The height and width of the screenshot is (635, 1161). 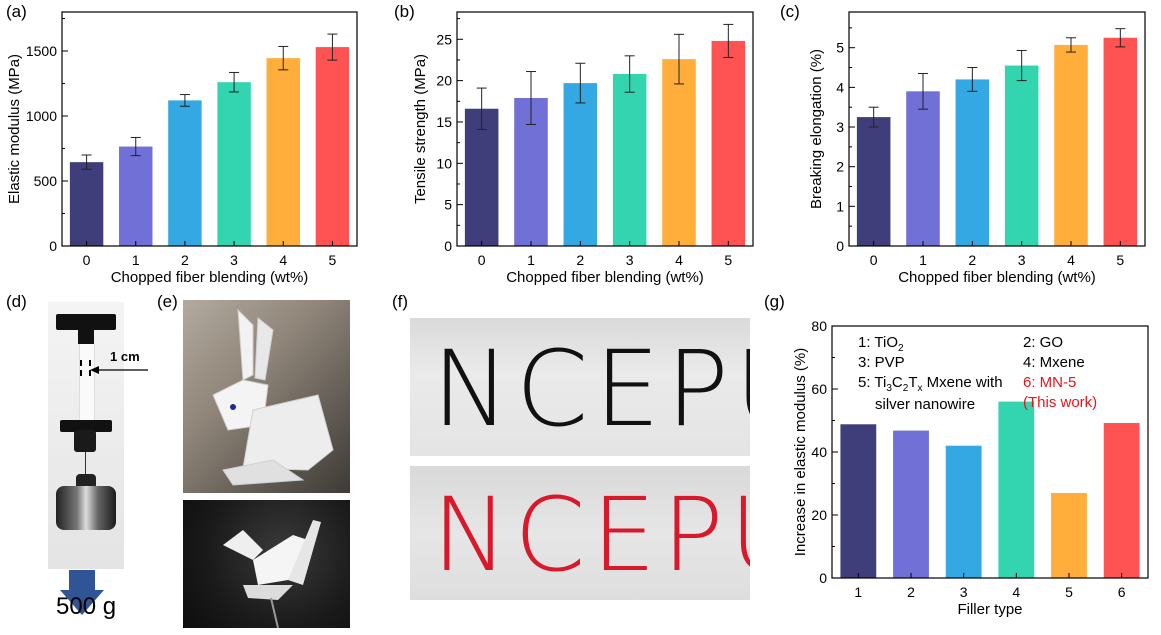 I want to click on legend-item-6-line2: (This work), so click(x=1060, y=402).